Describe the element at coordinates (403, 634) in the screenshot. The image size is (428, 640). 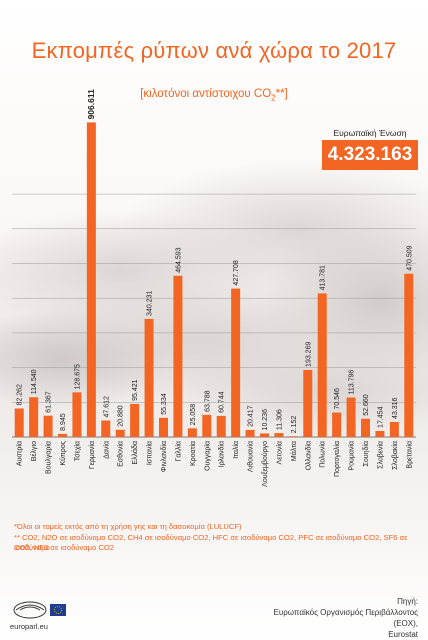
I see `source-eurostat: Eurostat` at that location.